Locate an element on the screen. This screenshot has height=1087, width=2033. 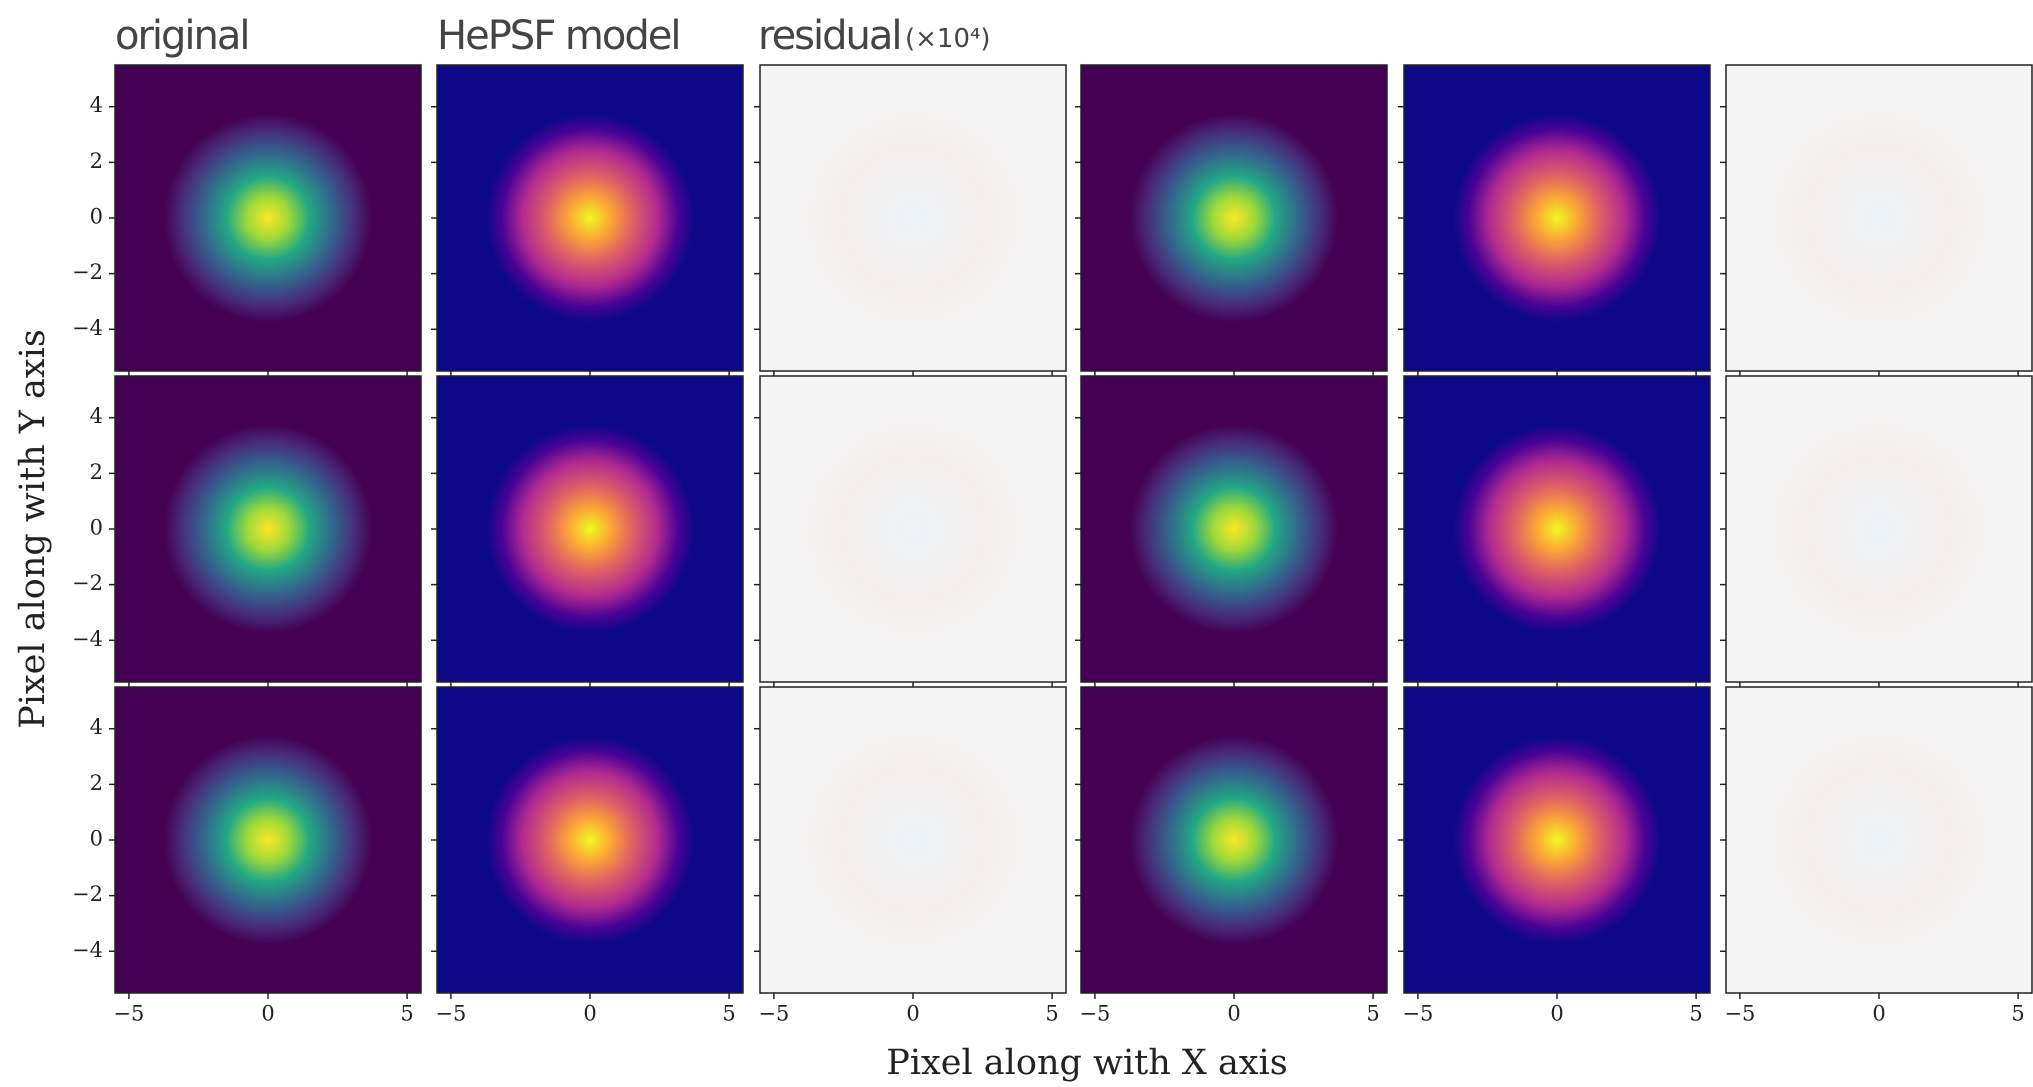
x-axis-label: Pixel along with X axis is located at coordinates (1086, 1063).